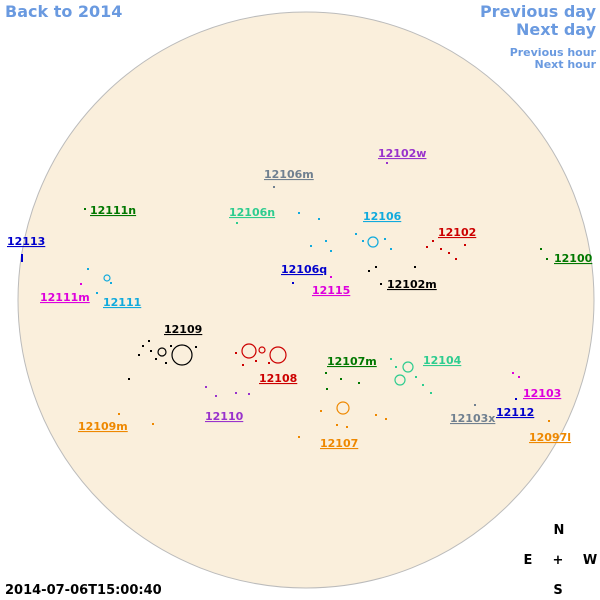 The image size is (600, 600). Describe the element at coordinates (542, 393) in the screenshot. I see `region-label: 12103` at that location.